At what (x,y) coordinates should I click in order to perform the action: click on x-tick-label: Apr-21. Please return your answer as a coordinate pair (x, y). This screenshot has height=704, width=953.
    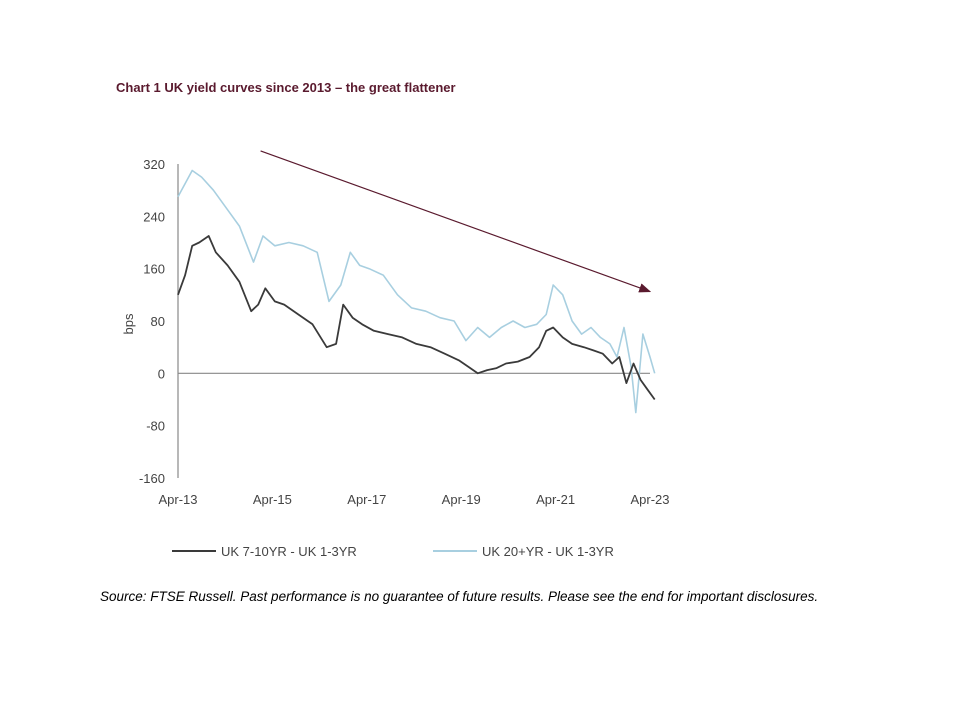
    Looking at the image, I should click on (555, 499).